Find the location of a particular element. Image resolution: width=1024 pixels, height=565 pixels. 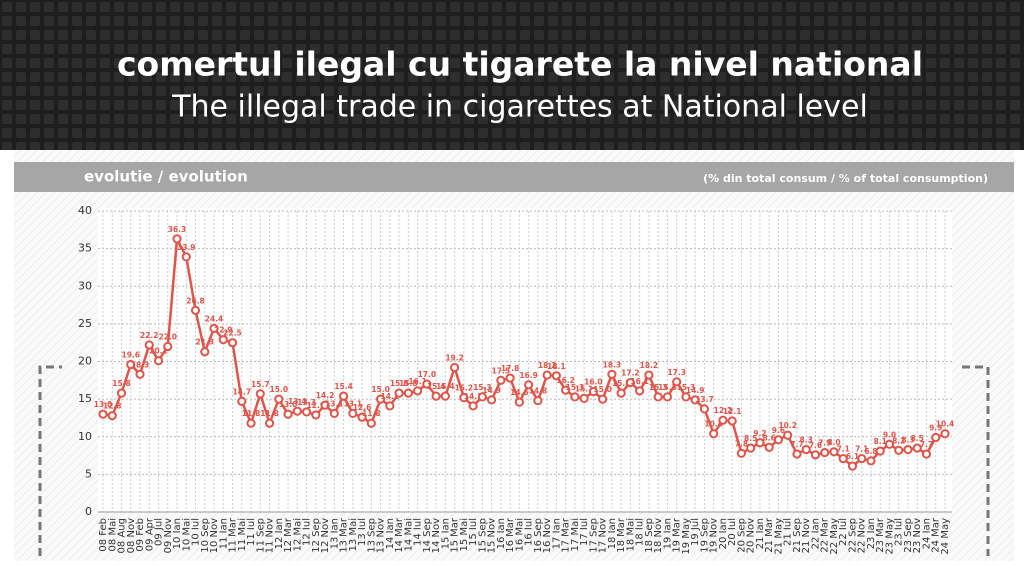

x-tick-label: 17 Mai is located at coordinates (575, 534).